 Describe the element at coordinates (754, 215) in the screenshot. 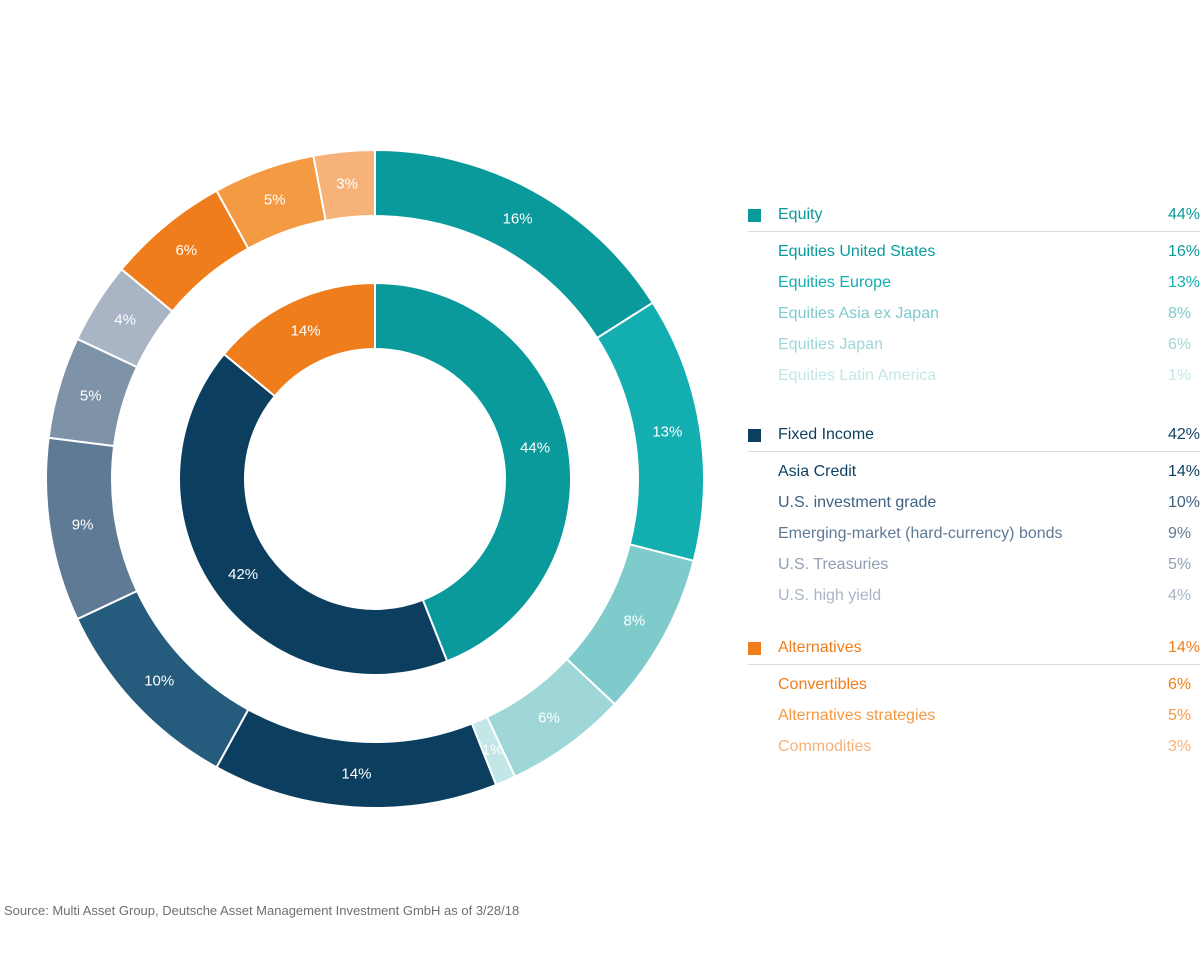

I see `legend-equity-swatch` at that location.